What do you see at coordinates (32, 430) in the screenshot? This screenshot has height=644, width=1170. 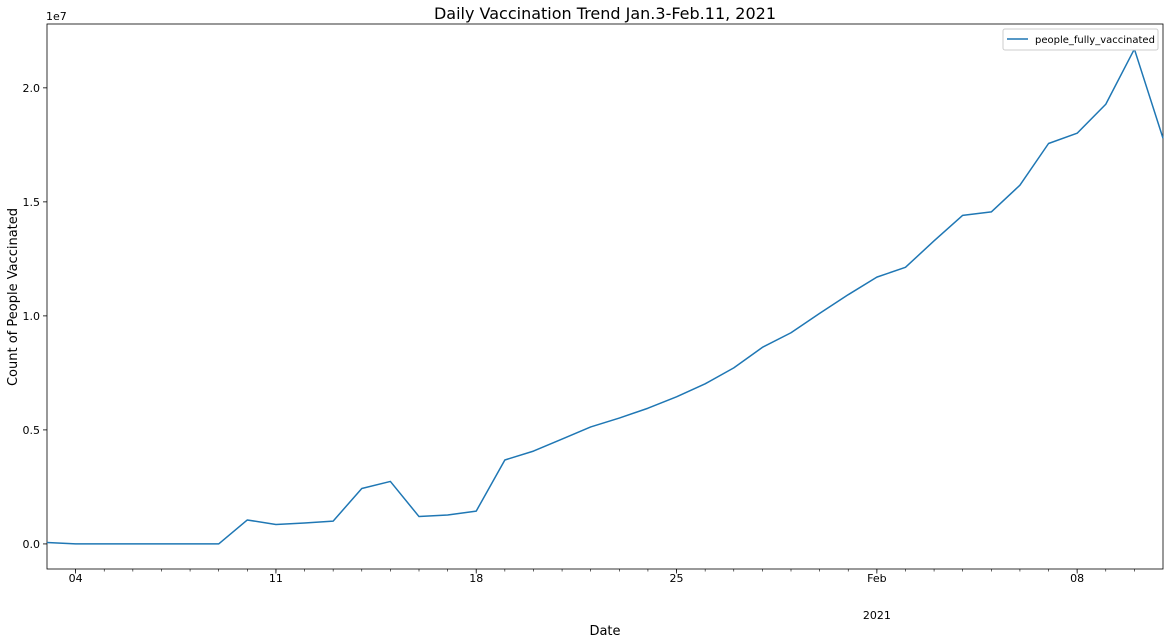 I see `y-tick-label: 0.5` at bounding box center [32, 430].